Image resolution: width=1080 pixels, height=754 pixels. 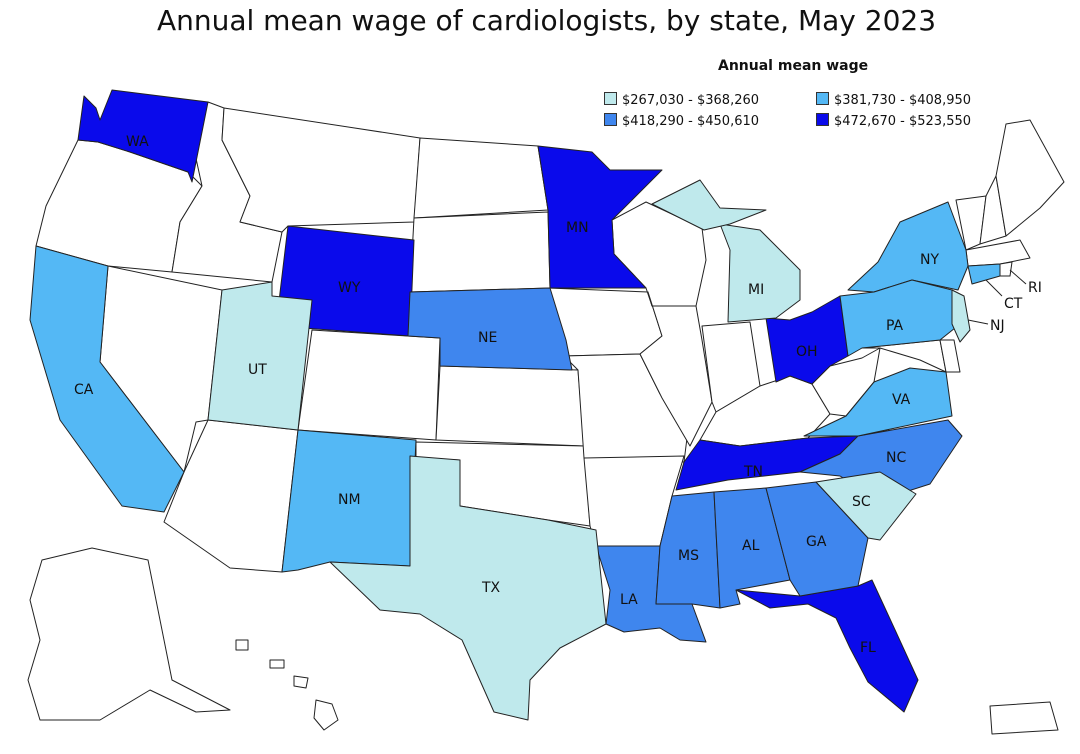 I want to click on label-WA: WA, so click(x=137, y=142).